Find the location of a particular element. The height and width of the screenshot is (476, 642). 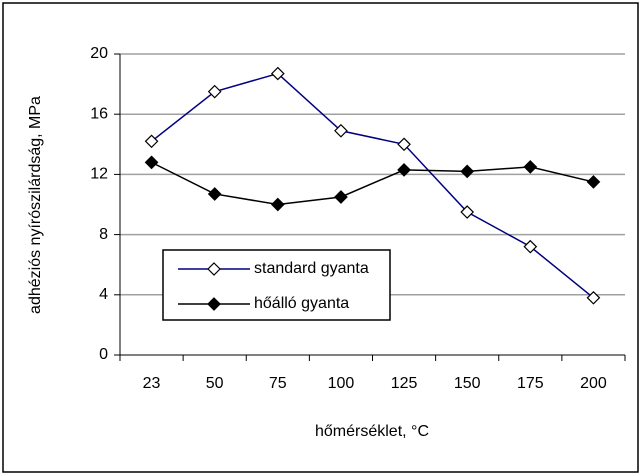

legend-box is located at coordinates (276, 285).